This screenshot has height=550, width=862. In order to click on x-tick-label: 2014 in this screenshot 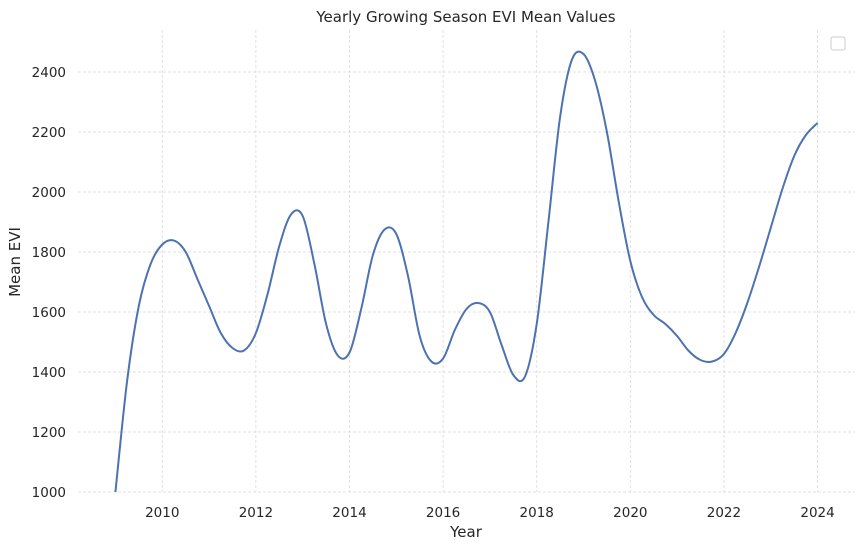, I will do `click(349, 513)`.